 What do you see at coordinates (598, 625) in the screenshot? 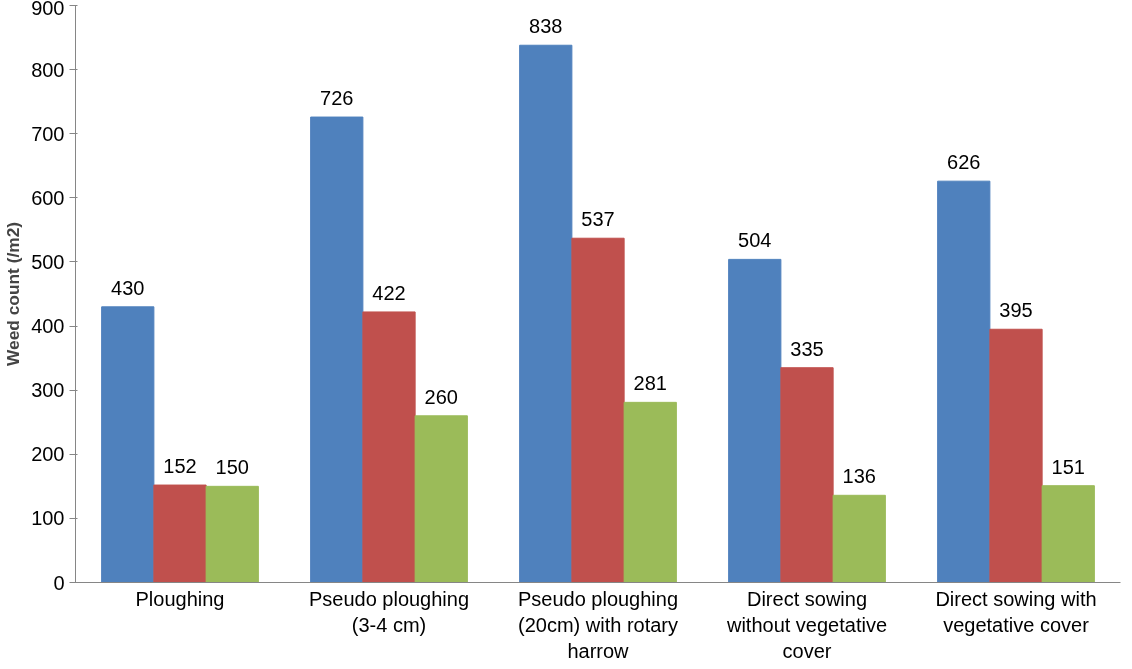
I see `x-tick-label: Pseudo ploughing (20cm) with rotary harrow` at bounding box center [598, 625].